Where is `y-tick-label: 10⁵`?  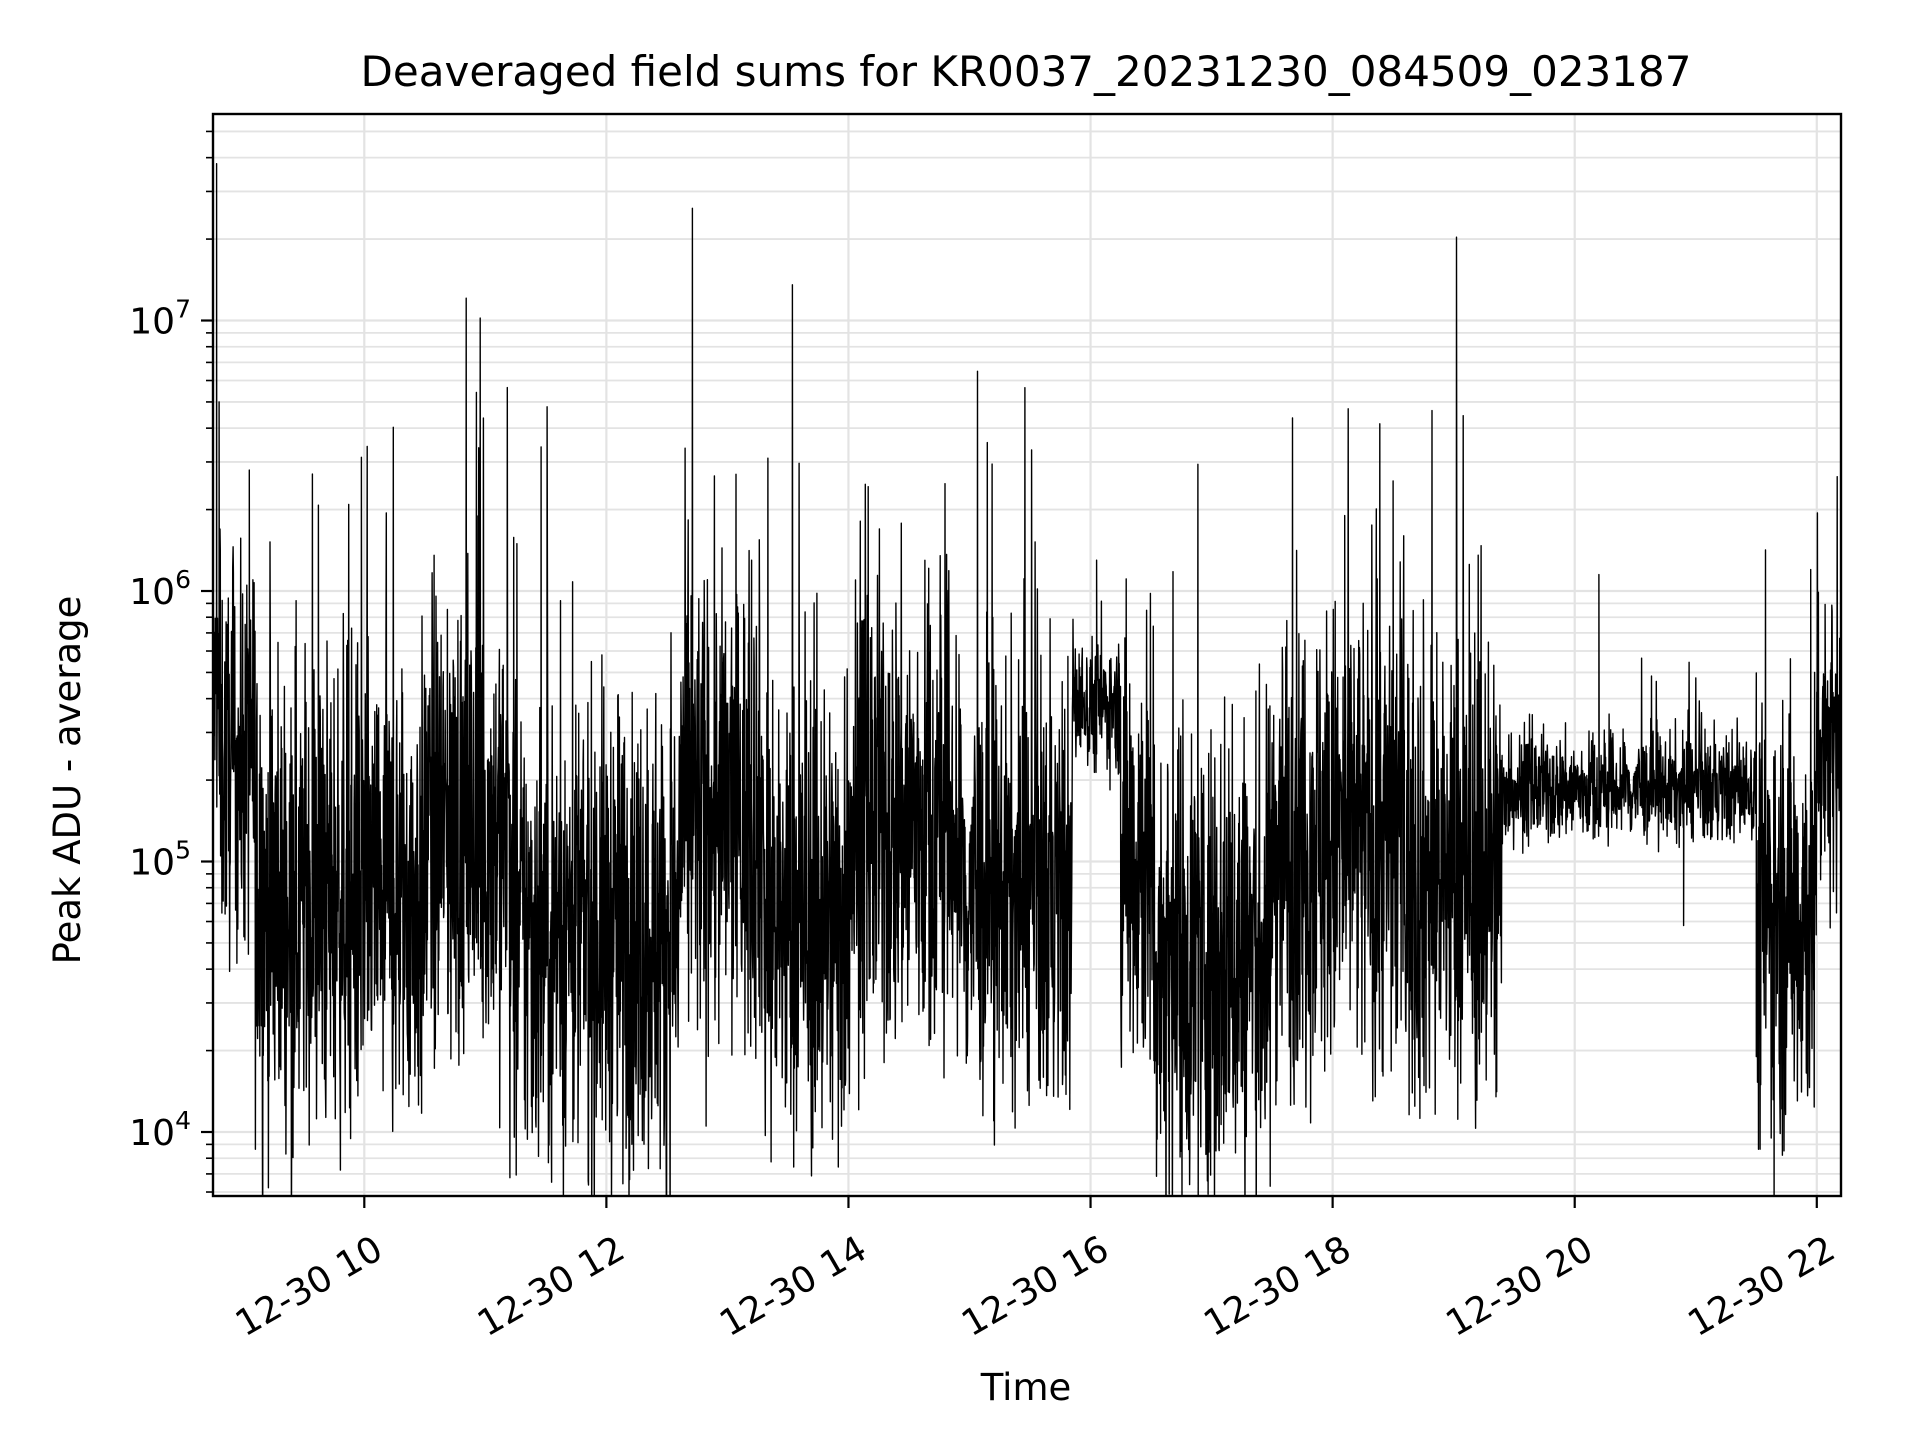 y-tick-label: 10⁵ is located at coordinates (160, 860).